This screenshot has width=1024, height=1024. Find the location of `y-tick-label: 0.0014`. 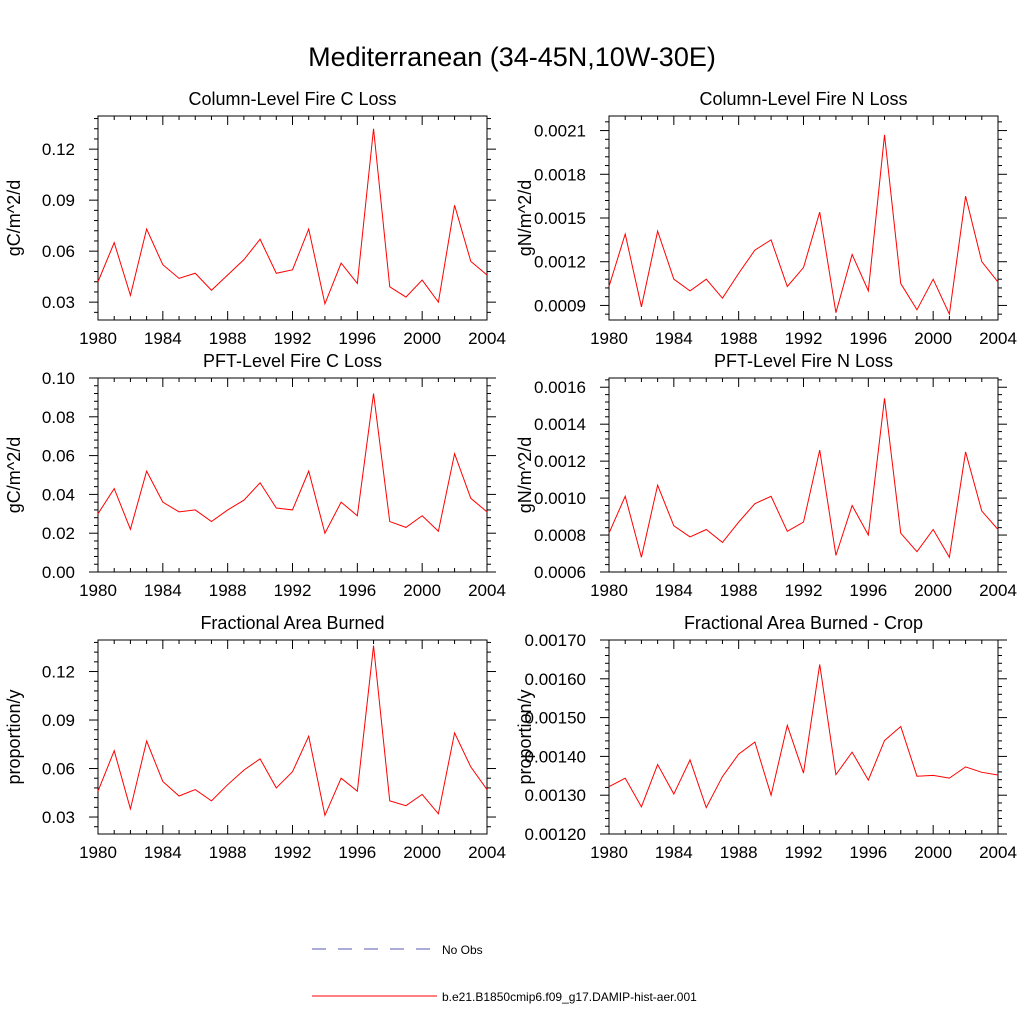

y-tick-label: 0.0014 is located at coordinates (560, 424).